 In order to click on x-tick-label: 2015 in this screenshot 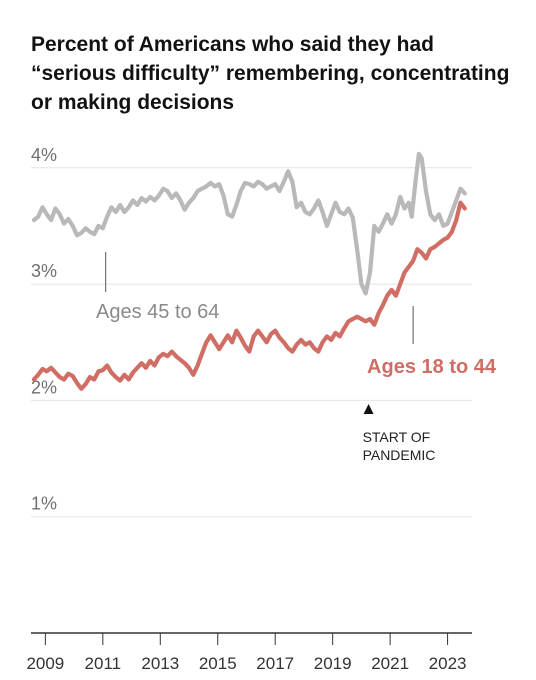, I will do `click(218, 663)`.